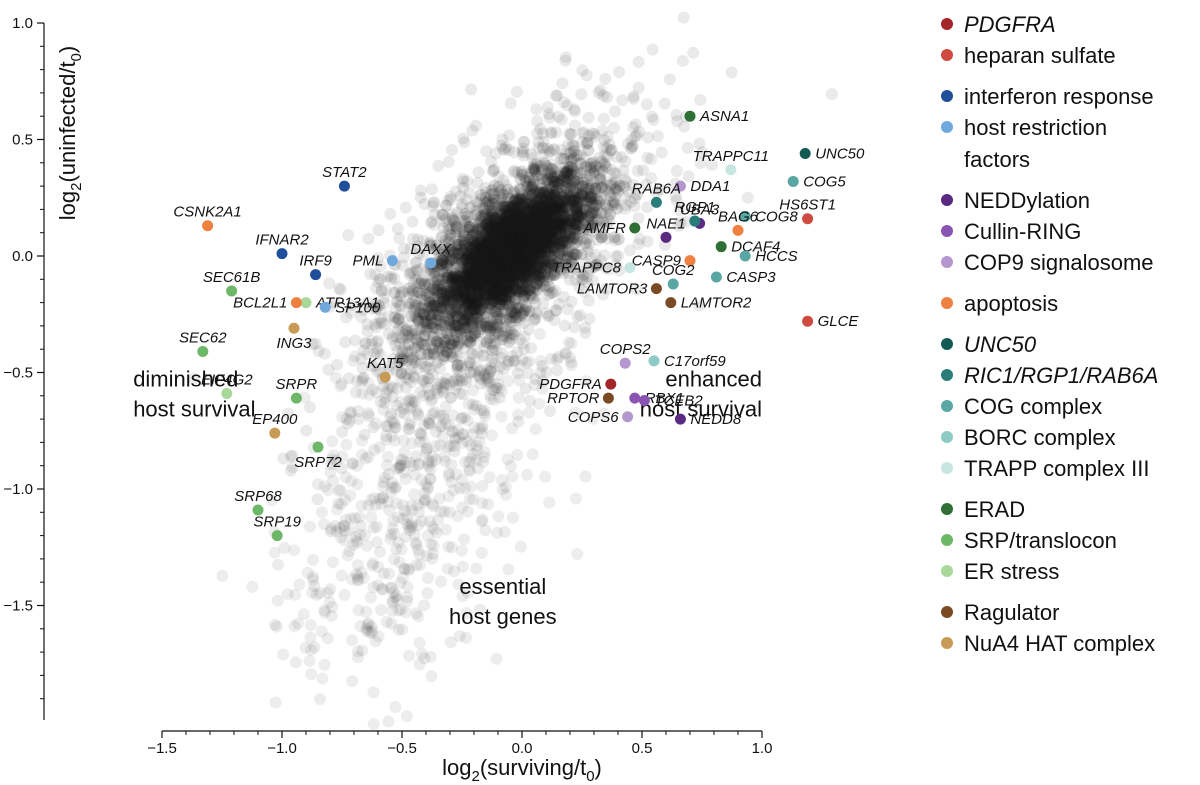  I want to click on legend-label: UNC50, so click(1000, 344).